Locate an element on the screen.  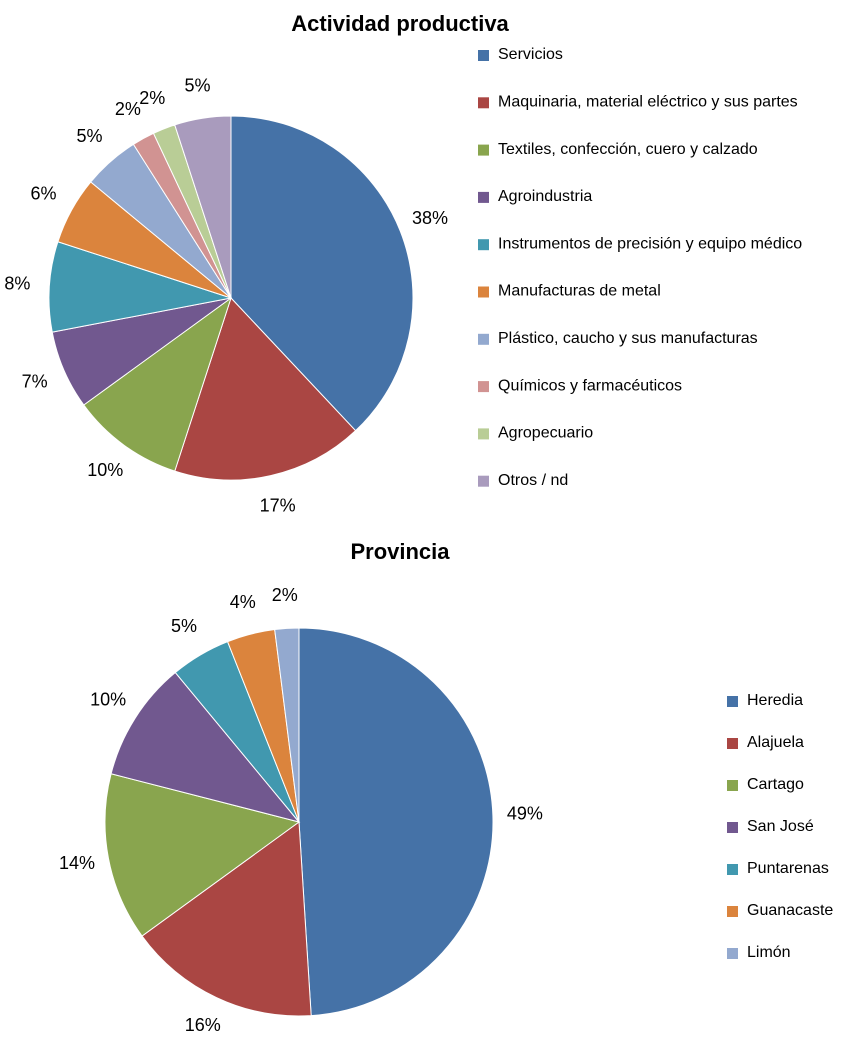
data-label: 4% is located at coordinates (243, 602).